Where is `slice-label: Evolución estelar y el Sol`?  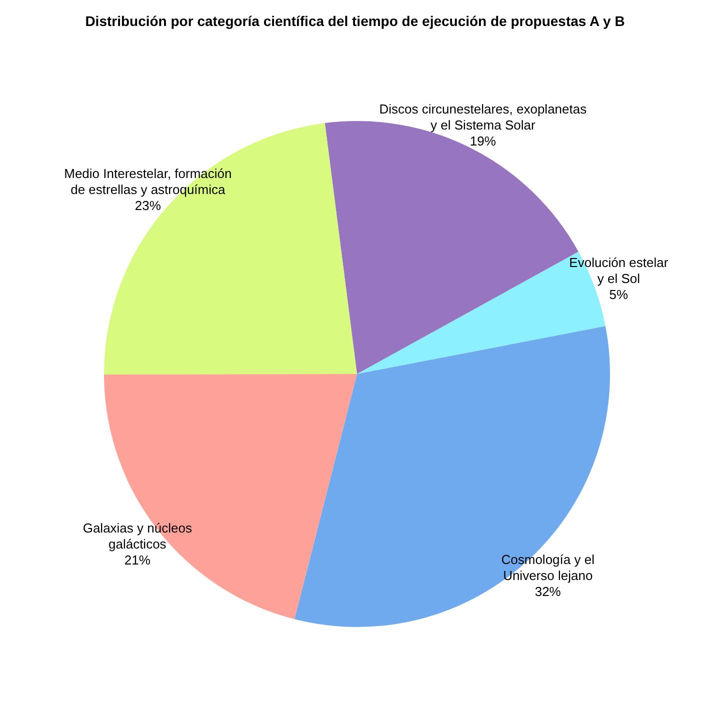 slice-label: Evolución estelar y el Sol is located at coordinates (619, 270).